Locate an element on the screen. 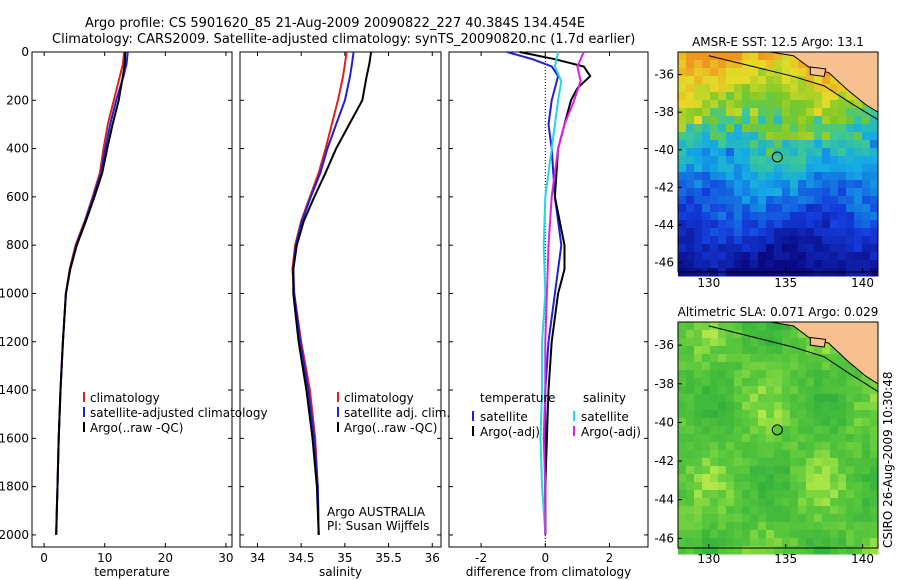  legend-label: satellite is located at coordinates (605, 417).